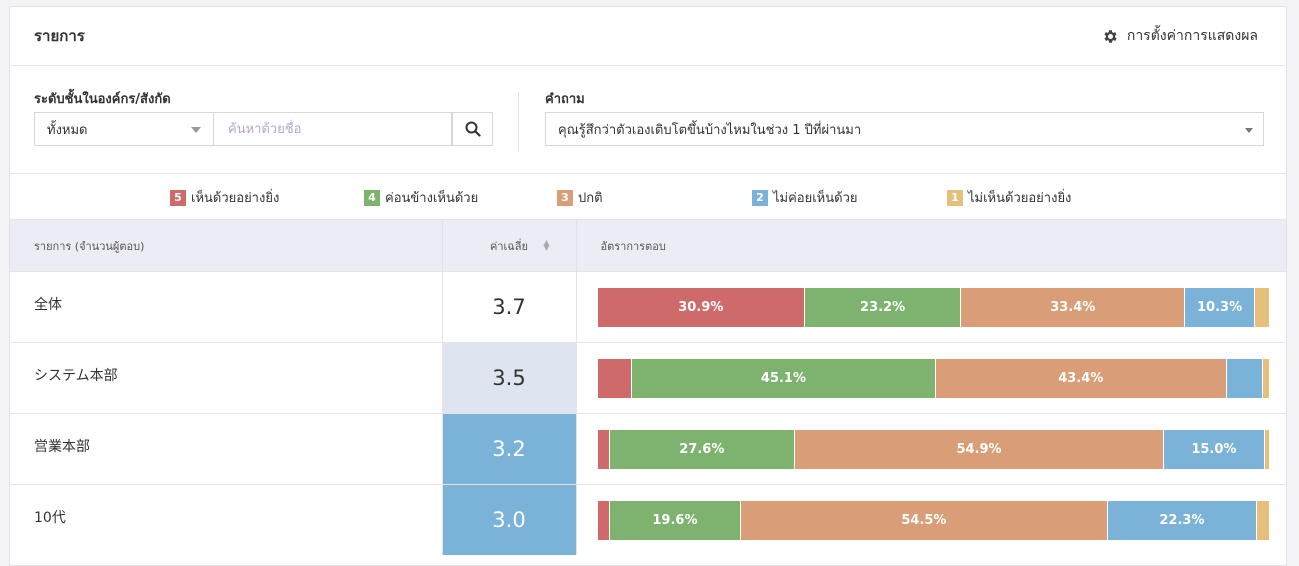 This screenshot has height=566, width=1299. I want to click on legend-label: เห็นด้วยอย่างยิ่ง, so click(235, 198).